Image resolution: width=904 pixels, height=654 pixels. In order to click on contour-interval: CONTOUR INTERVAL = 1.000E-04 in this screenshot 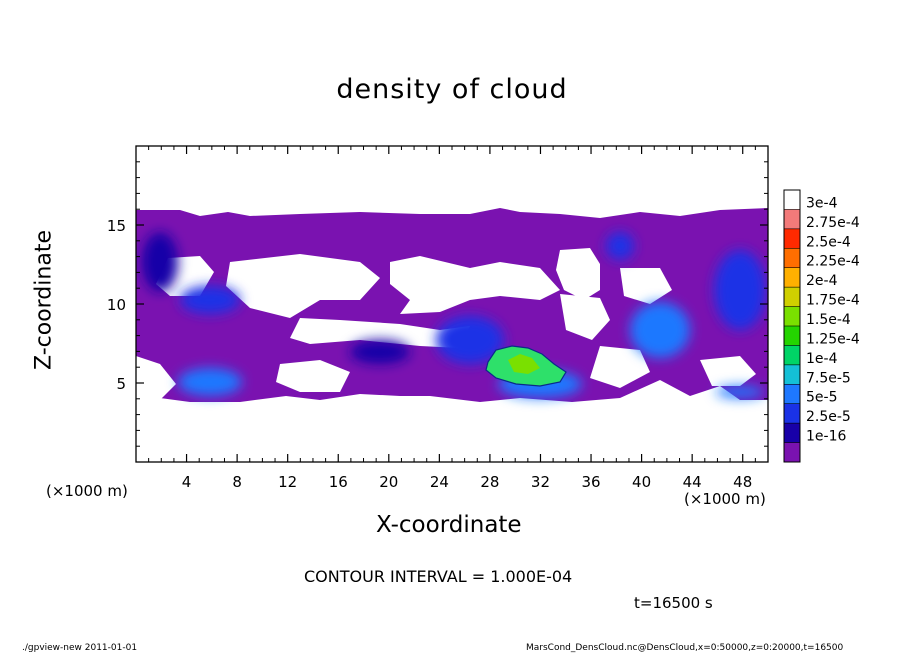, I will do `click(438, 576)`.